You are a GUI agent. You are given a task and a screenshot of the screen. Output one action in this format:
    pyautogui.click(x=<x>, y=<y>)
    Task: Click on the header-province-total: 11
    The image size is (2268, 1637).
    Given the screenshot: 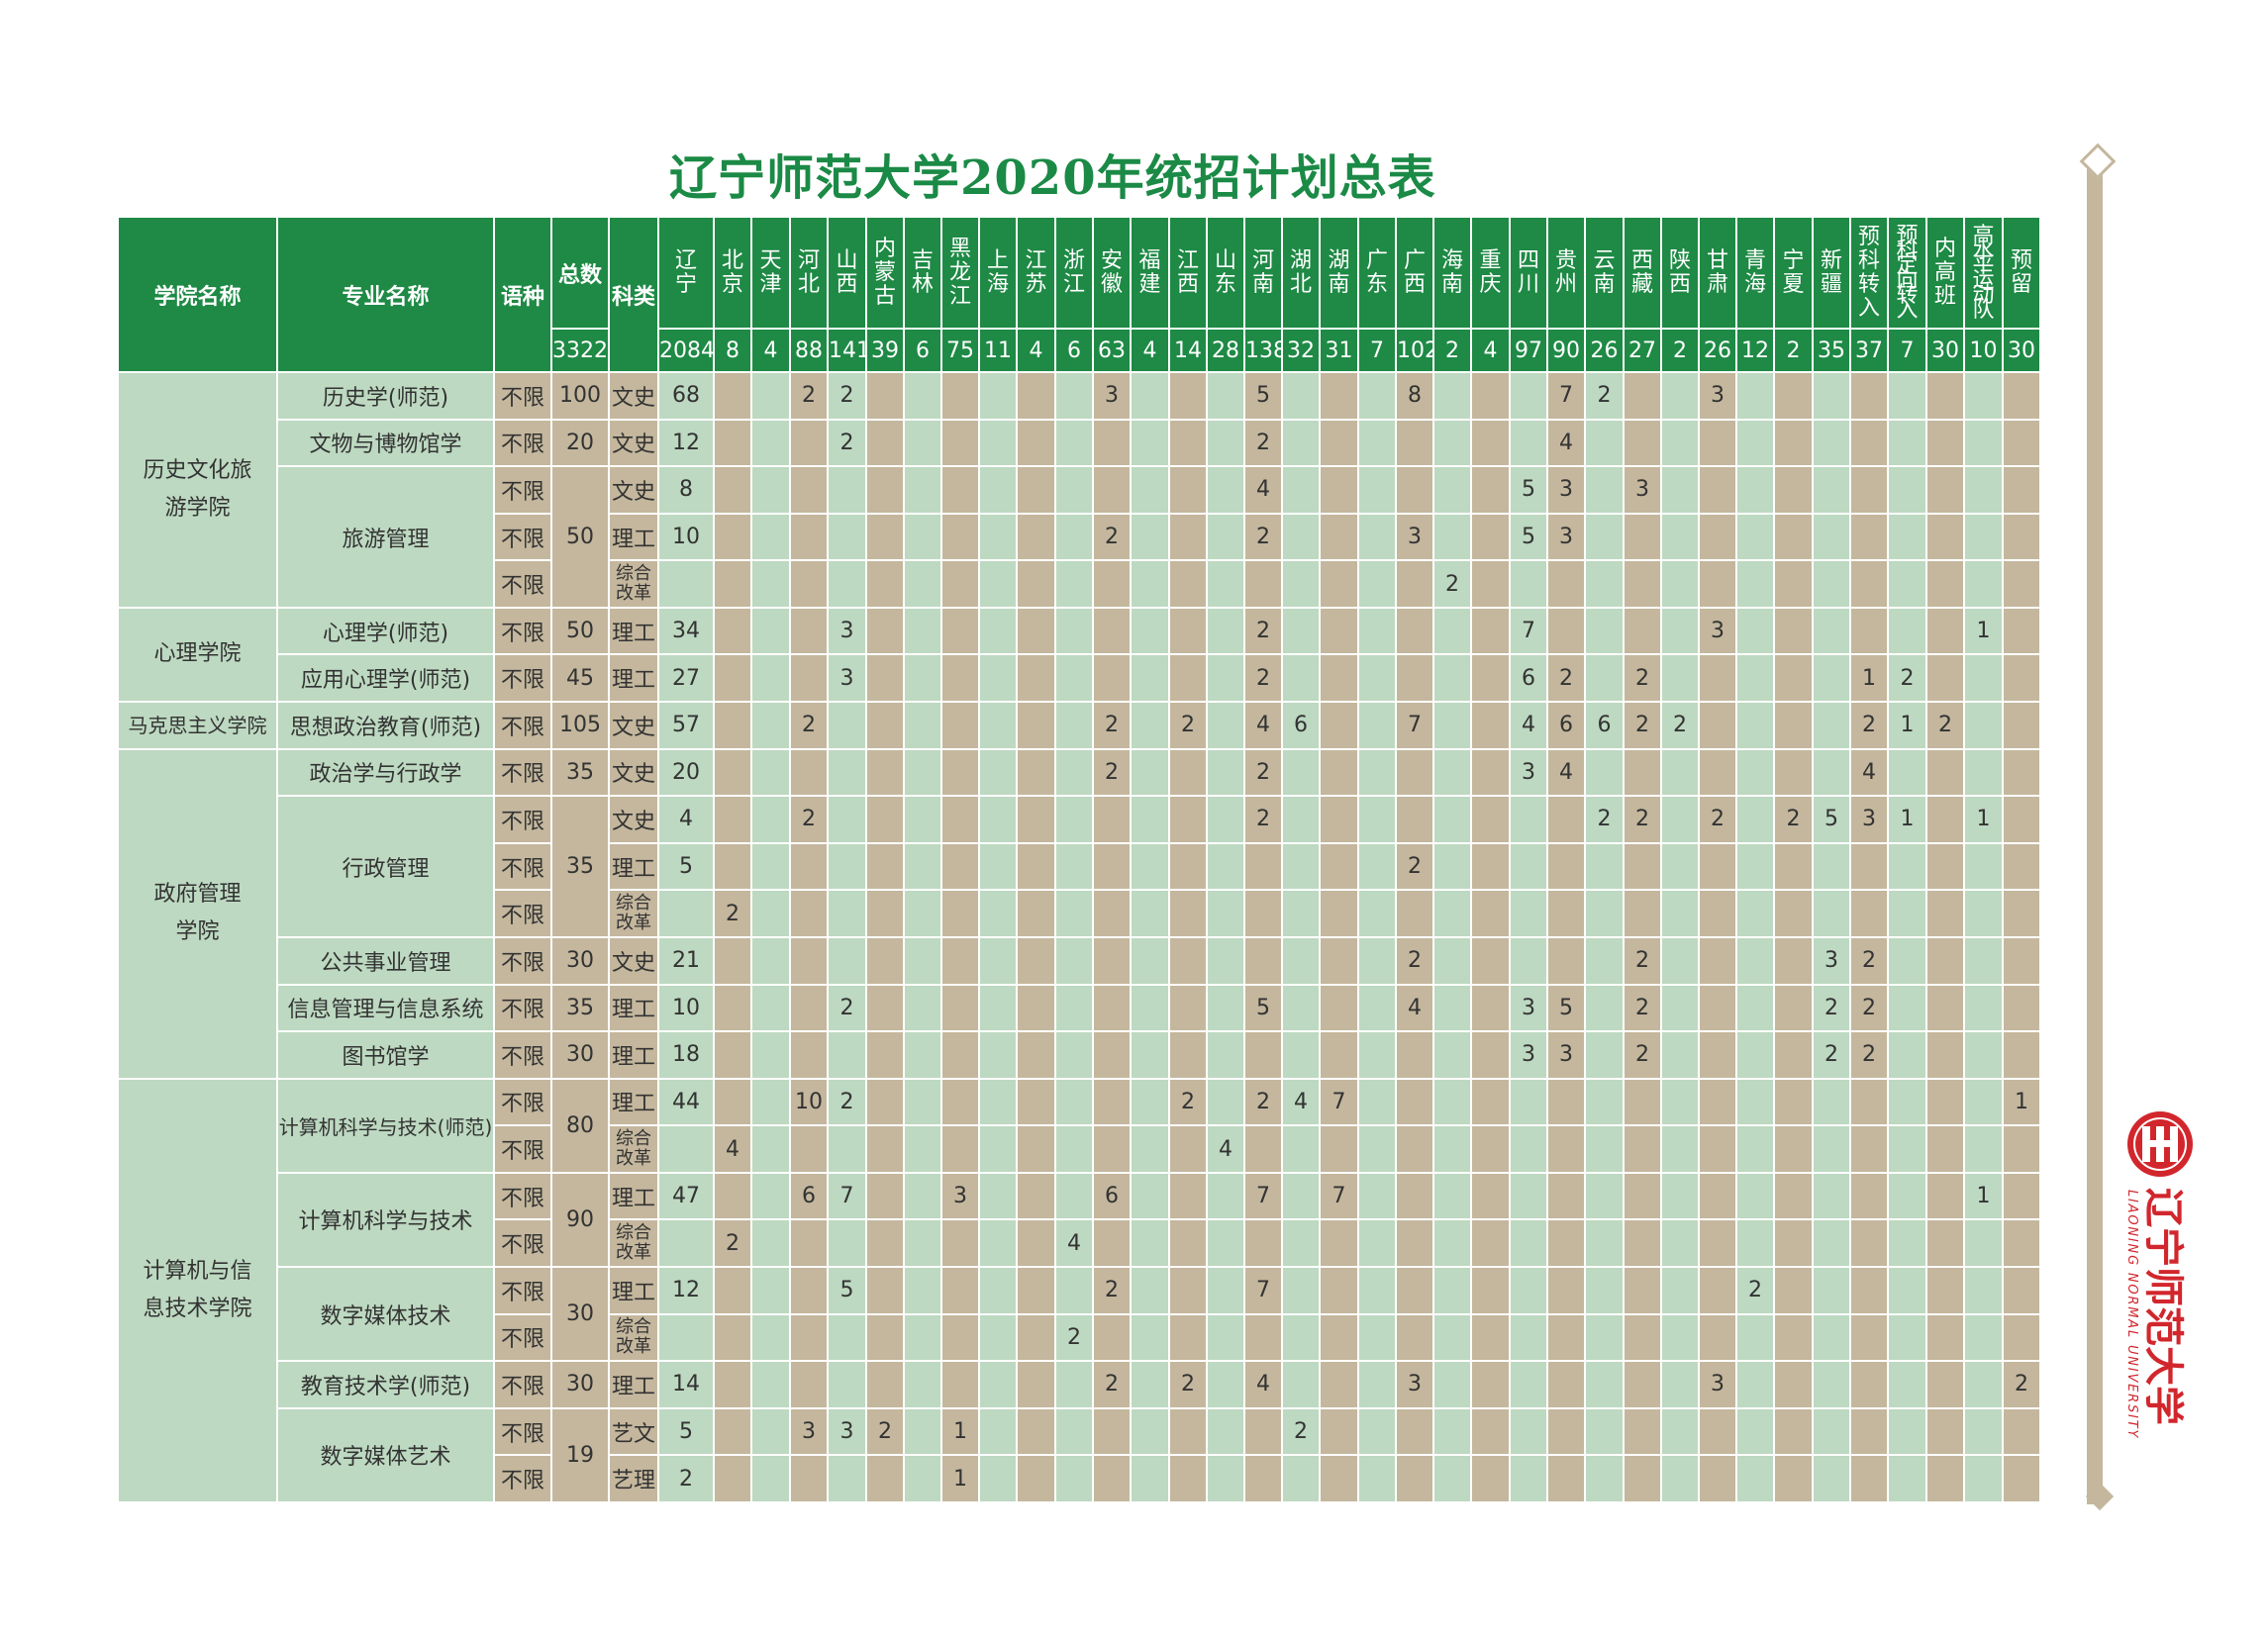 What is the action you would take?
    pyautogui.click(x=998, y=350)
    